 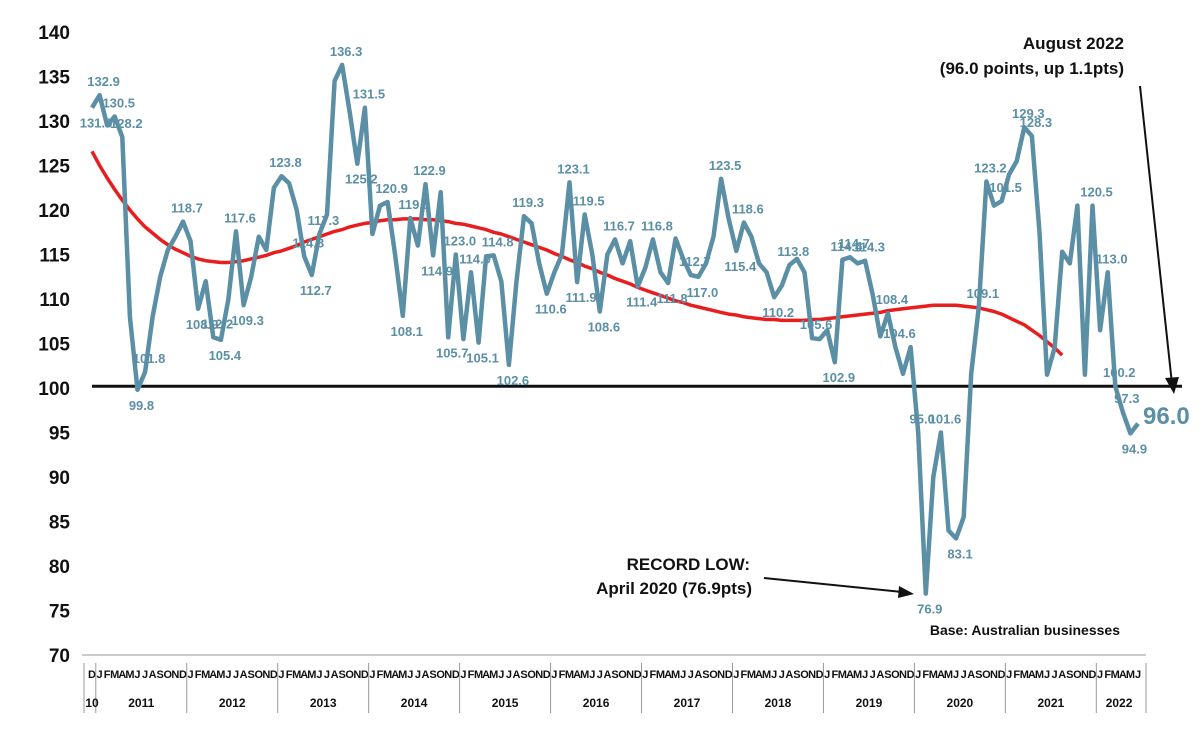 I want to click on year-label-2011: 2011, so click(x=141, y=703).